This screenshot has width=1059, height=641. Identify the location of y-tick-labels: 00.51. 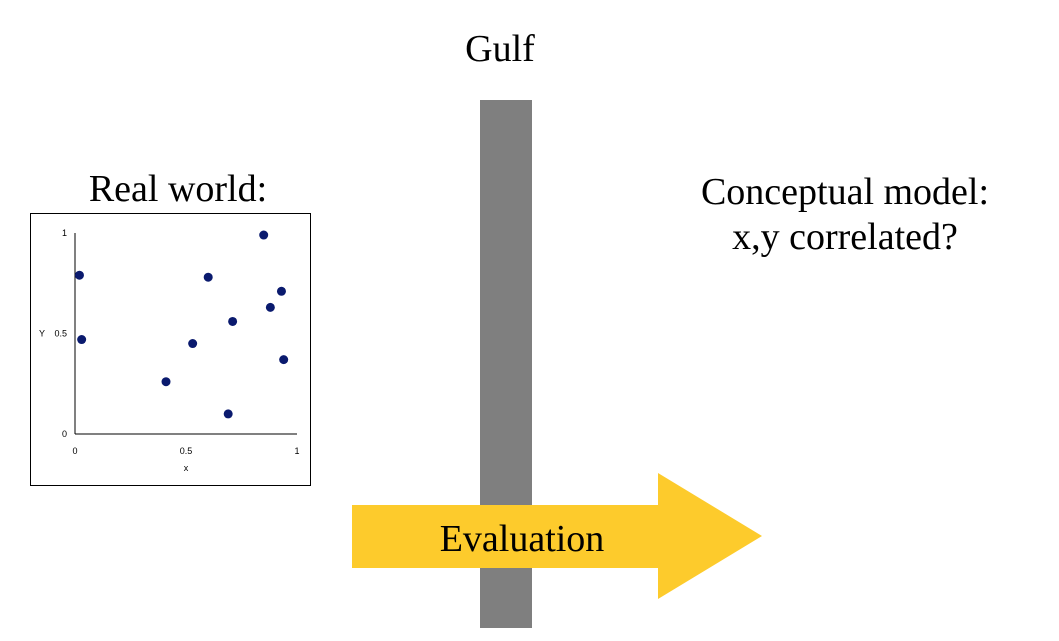
(60, 333).